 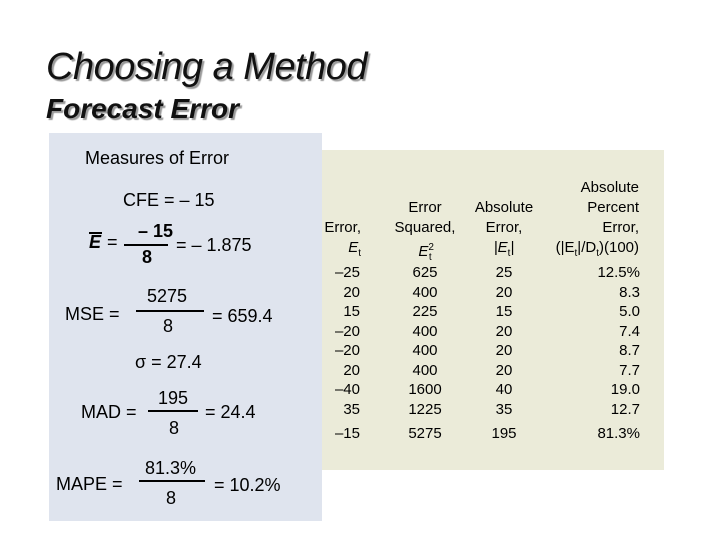 I want to click on table-cell: 12.5%, so click(x=618, y=272).